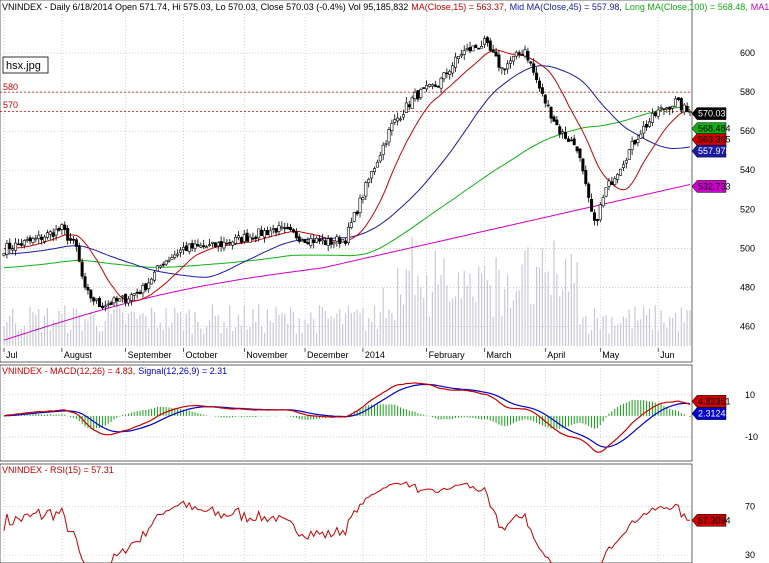  What do you see at coordinates (714, 186) in the screenshot?
I see `svg-text: 532.733` at bounding box center [714, 186].